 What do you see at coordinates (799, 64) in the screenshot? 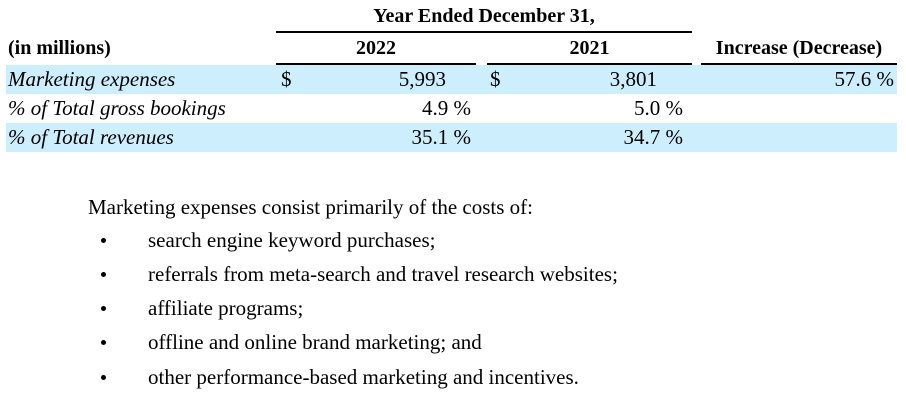
I see `column-change-underline` at bounding box center [799, 64].